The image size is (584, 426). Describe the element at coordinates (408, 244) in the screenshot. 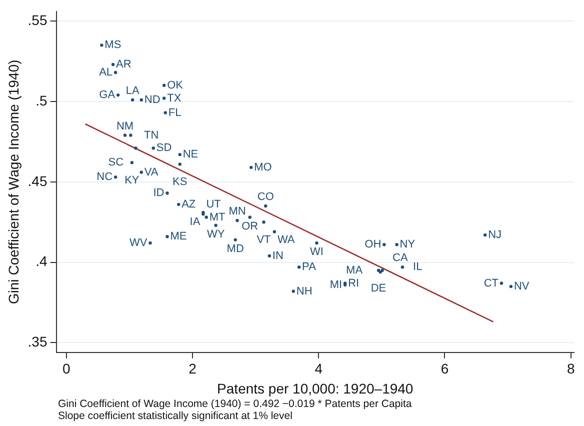

I see `data-label: NY` at that location.